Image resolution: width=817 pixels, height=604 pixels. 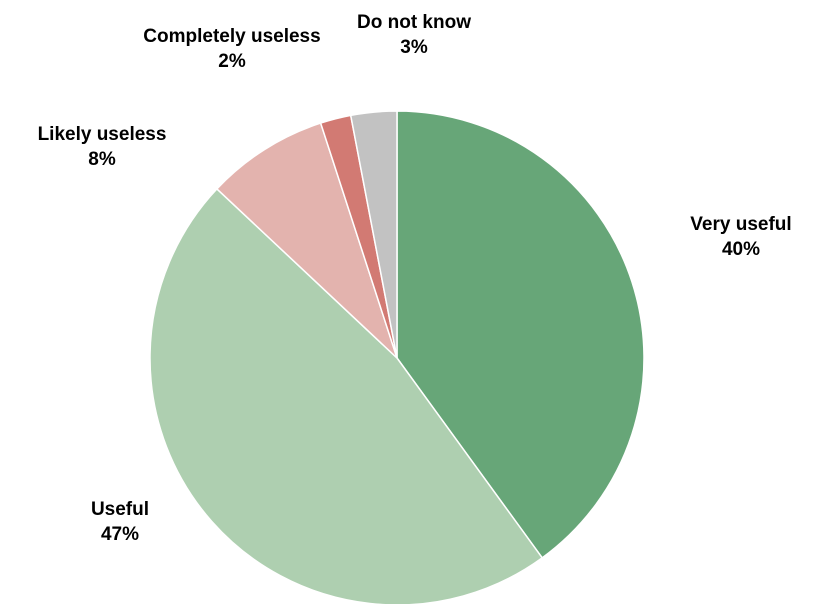 I want to click on slice-name-very-useful: Very useful, so click(x=740, y=224).